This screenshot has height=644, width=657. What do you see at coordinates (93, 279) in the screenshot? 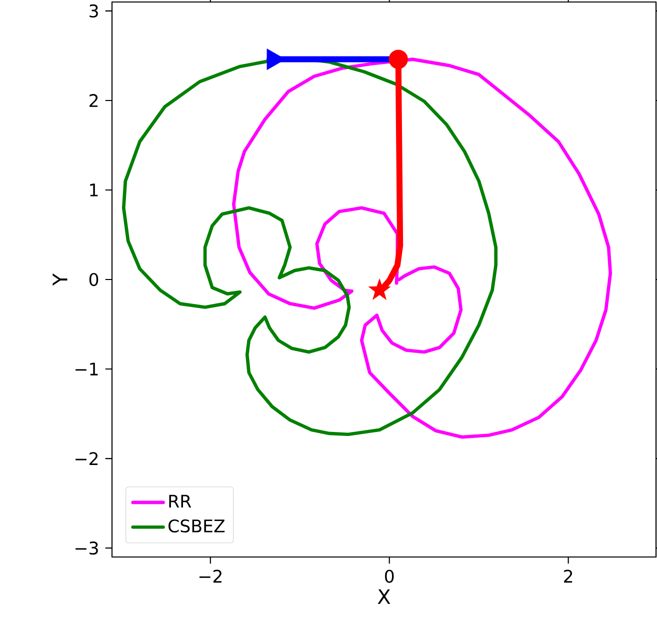
I see `y-tick-label: 0` at bounding box center [93, 279].